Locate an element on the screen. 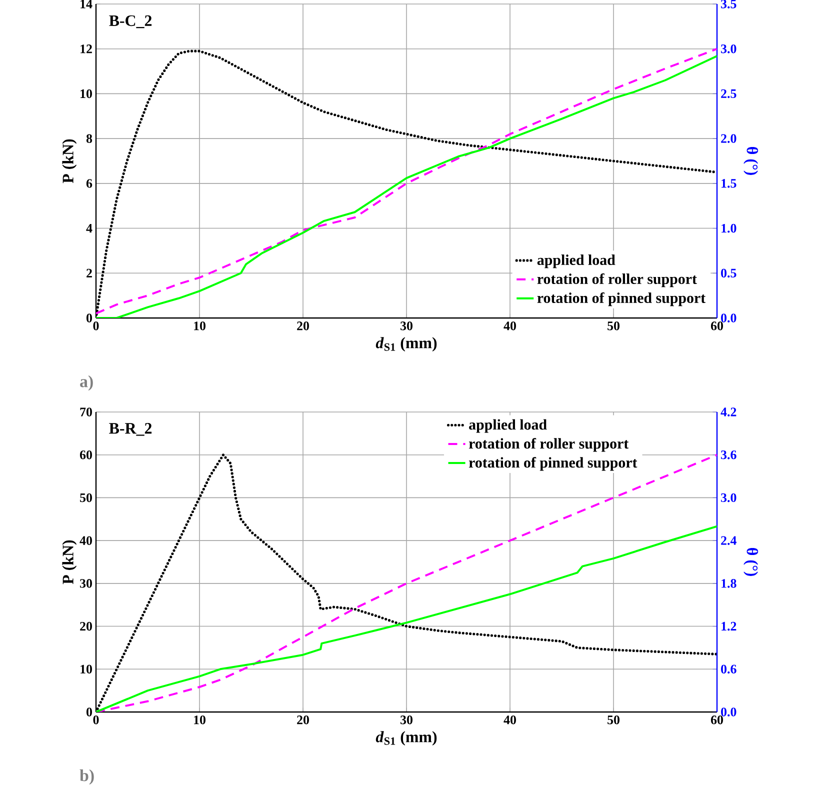  y-tick-label: 2 is located at coordinates (89, 273).